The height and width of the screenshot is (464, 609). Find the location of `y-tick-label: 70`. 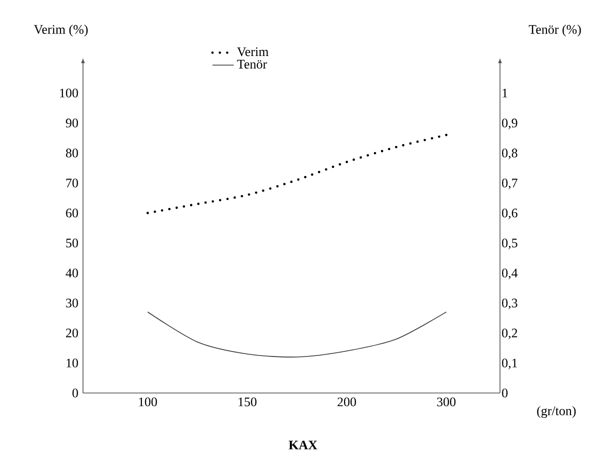

y-tick-label: 70 is located at coordinates (72, 183).